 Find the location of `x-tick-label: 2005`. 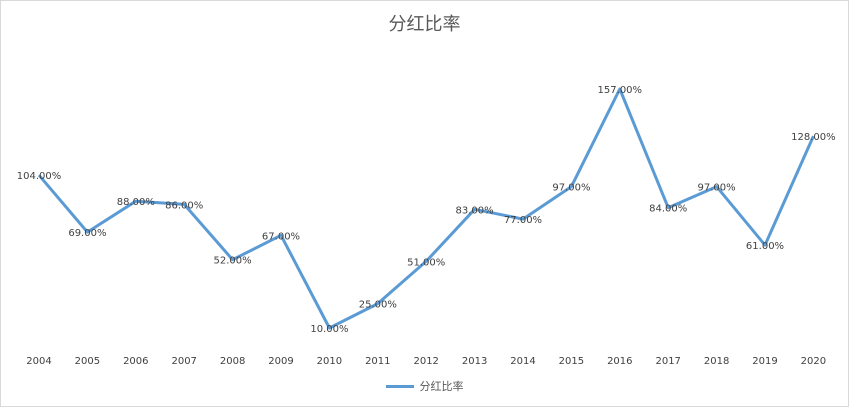

x-tick-label: 2005 is located at coordinates (87, 361).